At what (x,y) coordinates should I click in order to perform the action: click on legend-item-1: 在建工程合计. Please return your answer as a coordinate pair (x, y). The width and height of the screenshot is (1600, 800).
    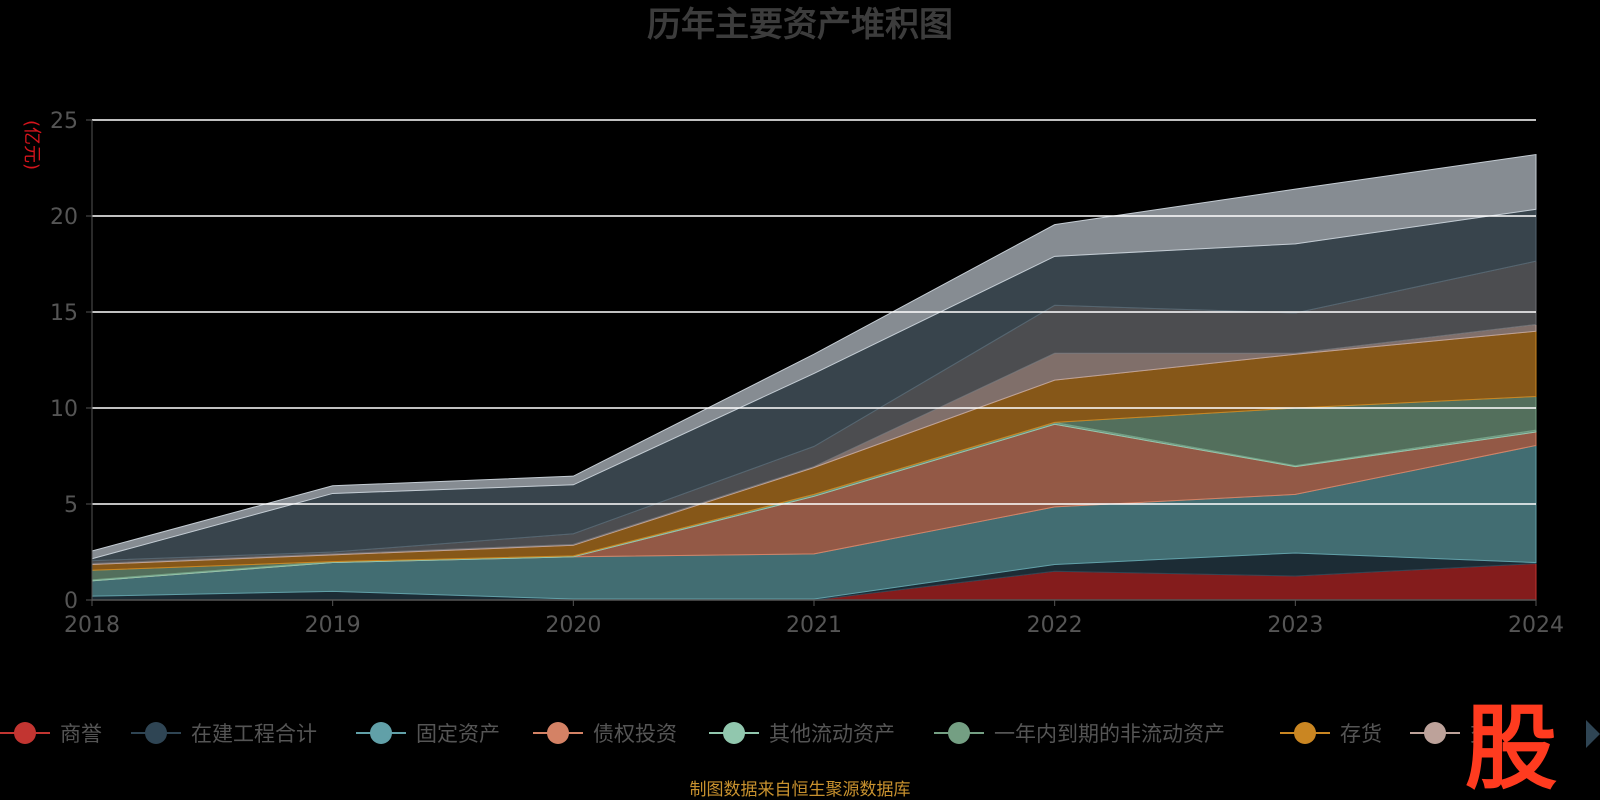
    Looking at the image, I should click on (224, 734).